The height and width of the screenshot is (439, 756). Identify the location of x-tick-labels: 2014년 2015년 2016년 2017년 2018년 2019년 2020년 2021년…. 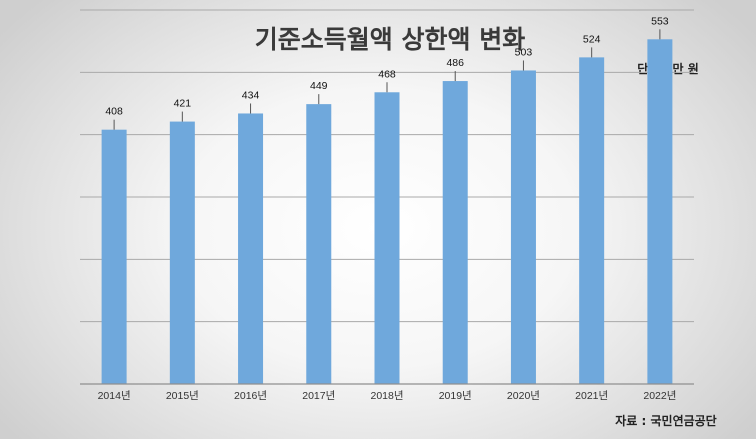
(387, 396).